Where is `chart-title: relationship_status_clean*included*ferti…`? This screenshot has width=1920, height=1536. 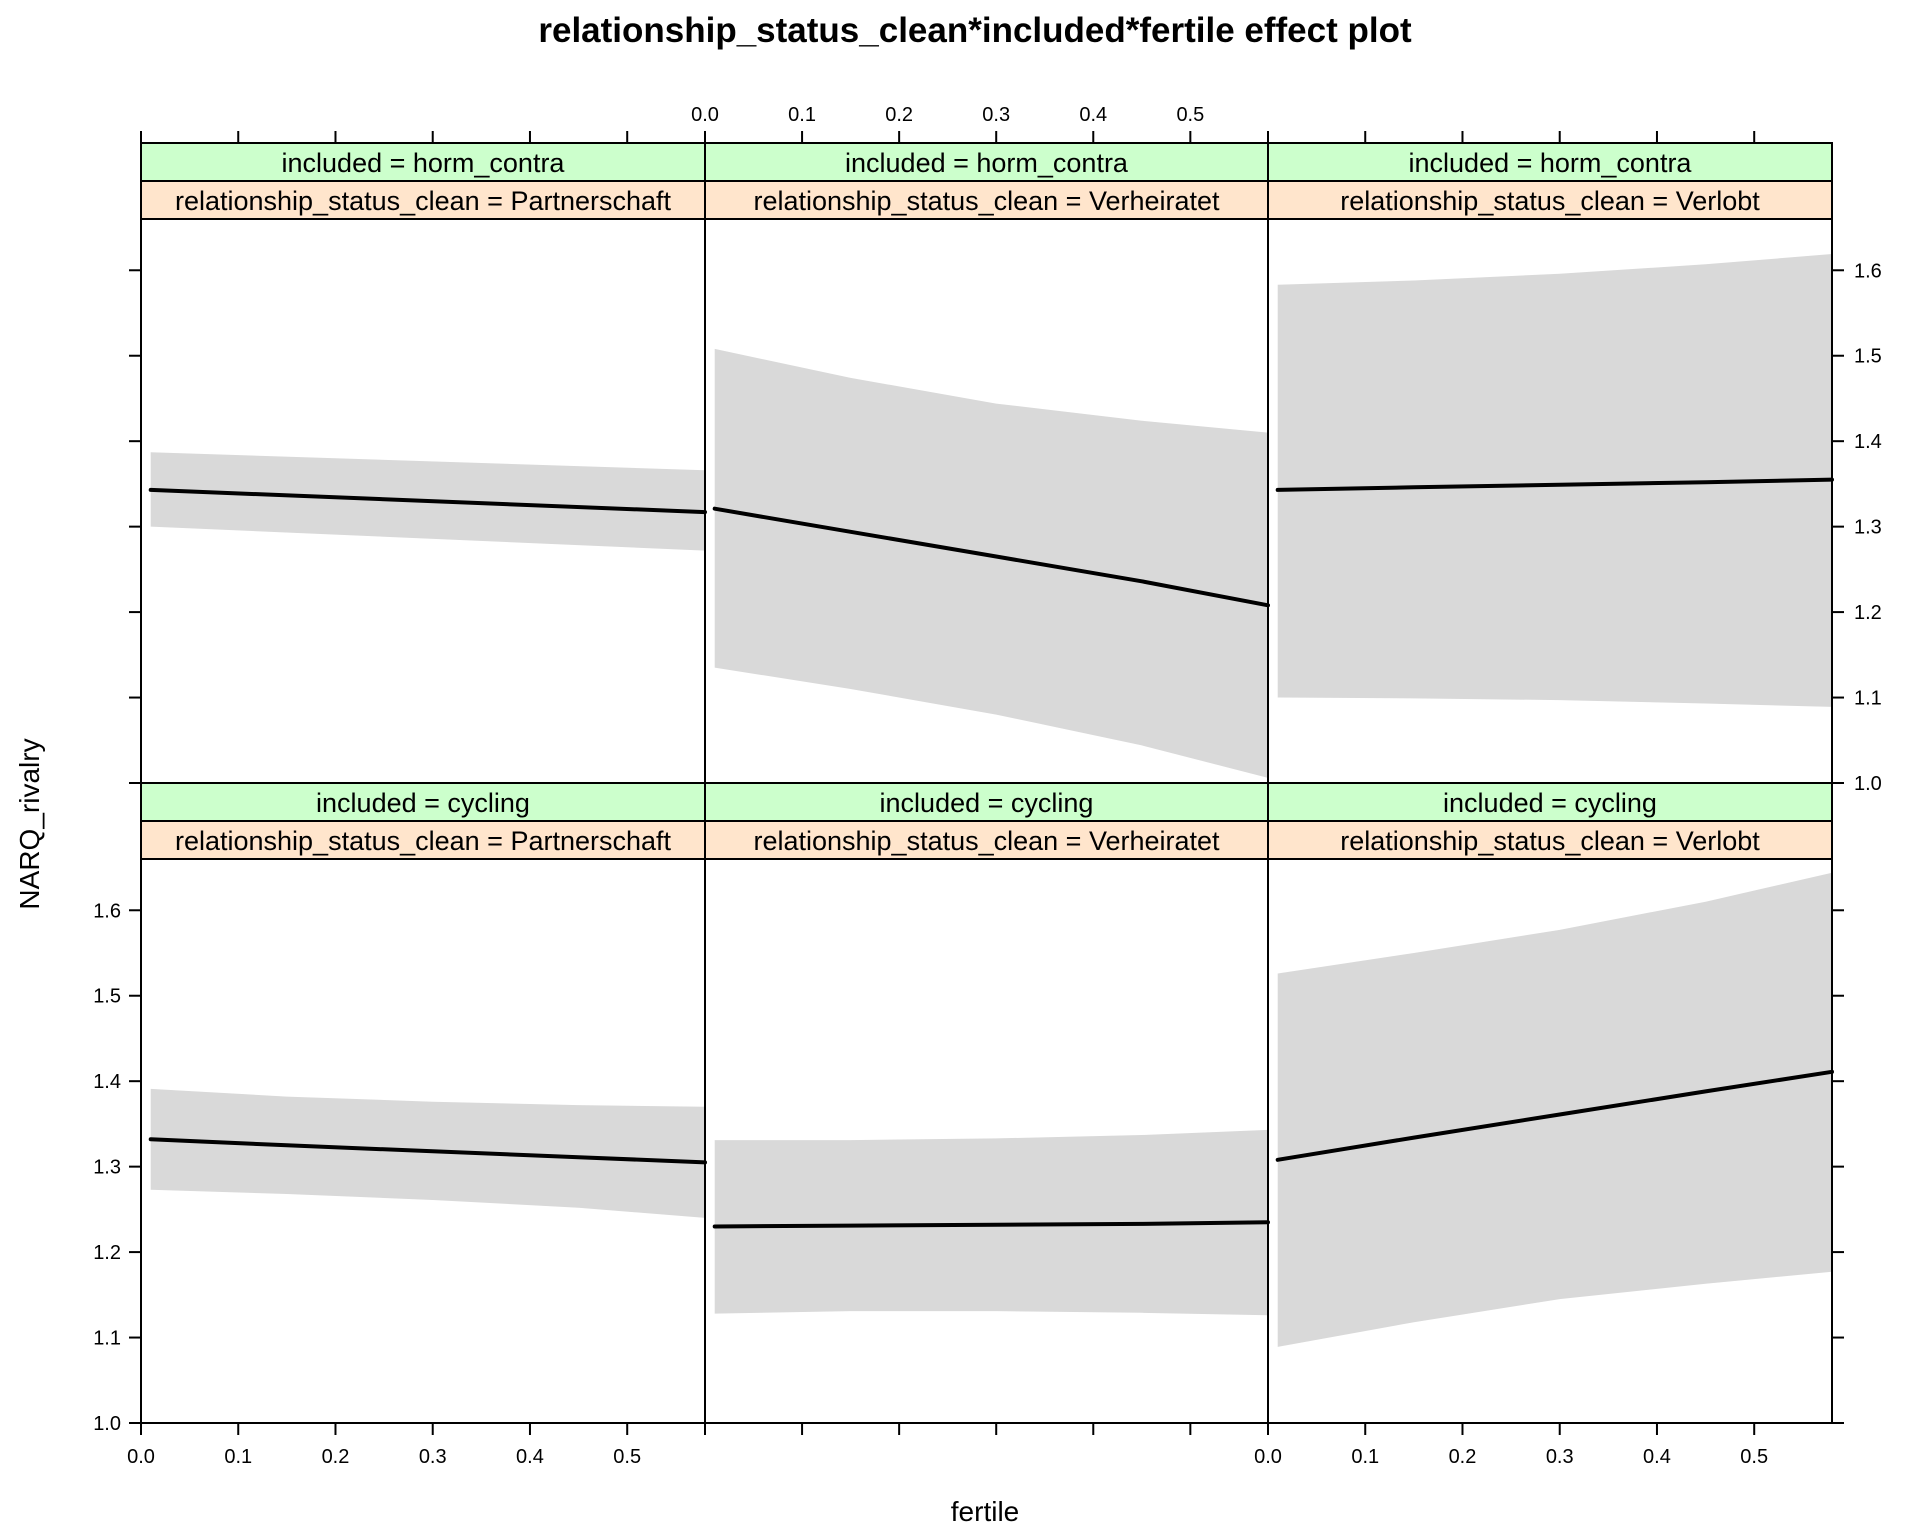 chart-title: relationship_status_clean*included*ferti… is located at coordinates (975, 30).